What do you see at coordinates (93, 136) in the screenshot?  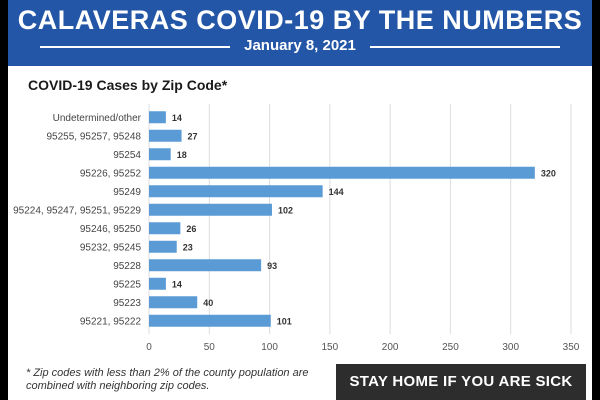 I see `category-label: 95255, 95257, 95248` at bounding box center [93, 136].